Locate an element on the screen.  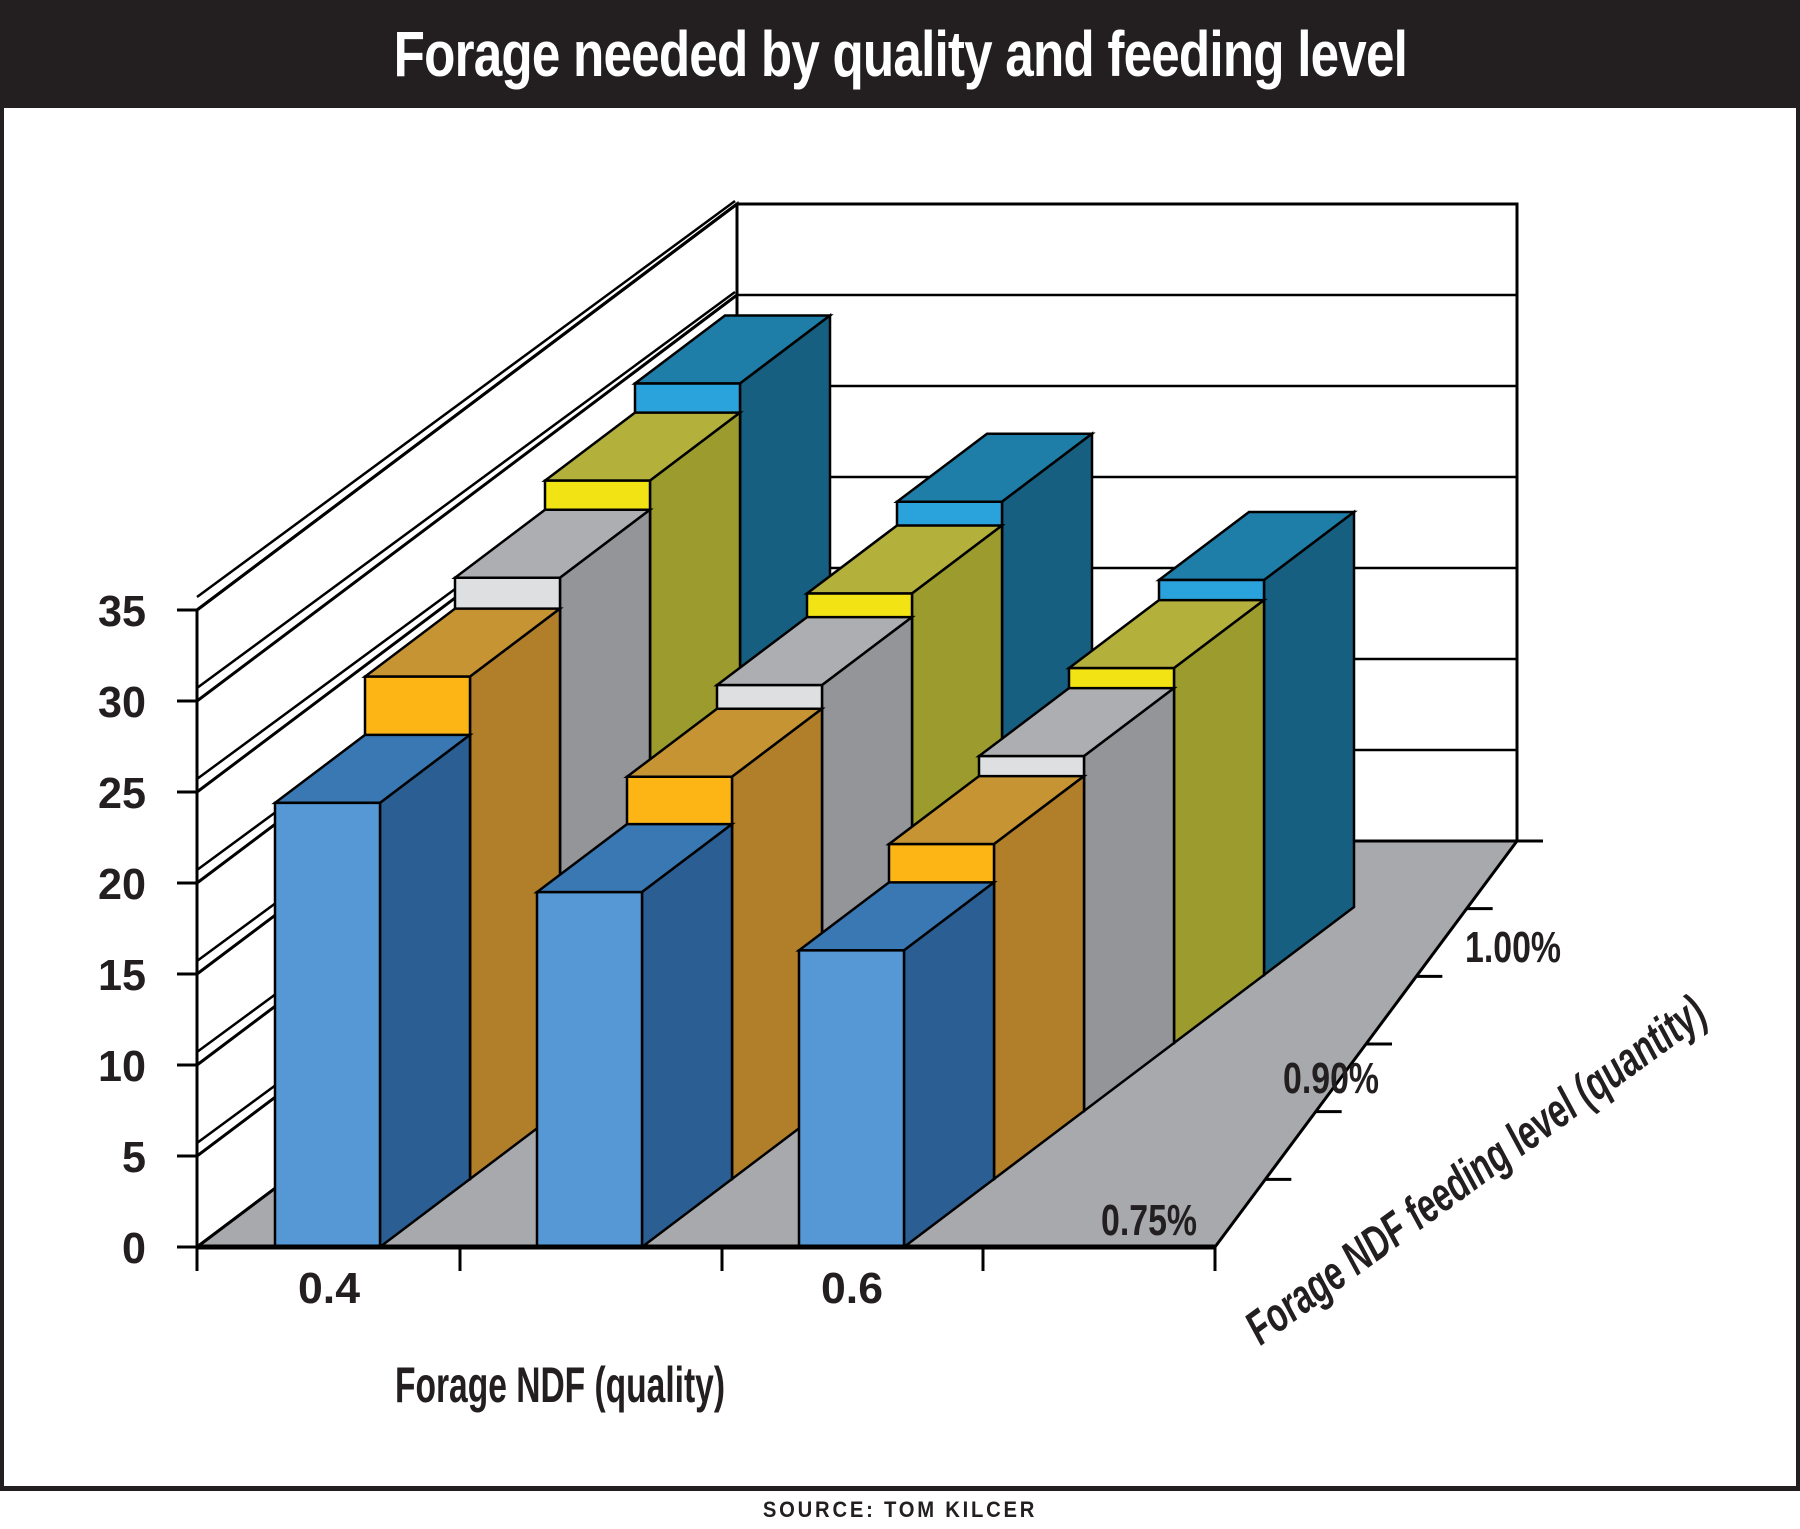
z-axis-tick-label: 1.00% is located at coordinates (1513, 947).